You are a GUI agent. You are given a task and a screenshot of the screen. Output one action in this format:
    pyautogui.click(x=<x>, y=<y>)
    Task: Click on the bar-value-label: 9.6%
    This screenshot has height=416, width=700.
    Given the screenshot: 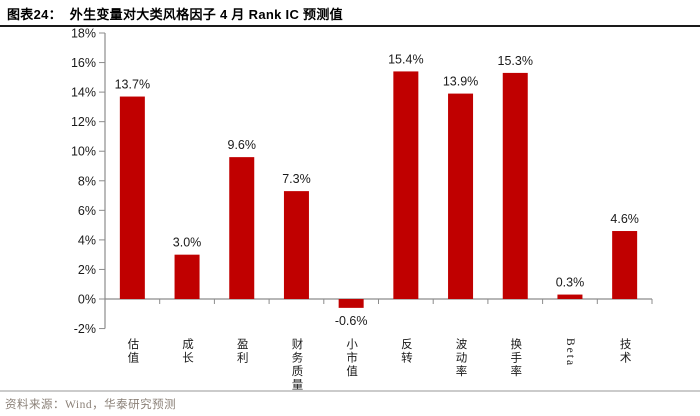 What is the action you would take?
    pyautogui.click(x=242, y=145)
    